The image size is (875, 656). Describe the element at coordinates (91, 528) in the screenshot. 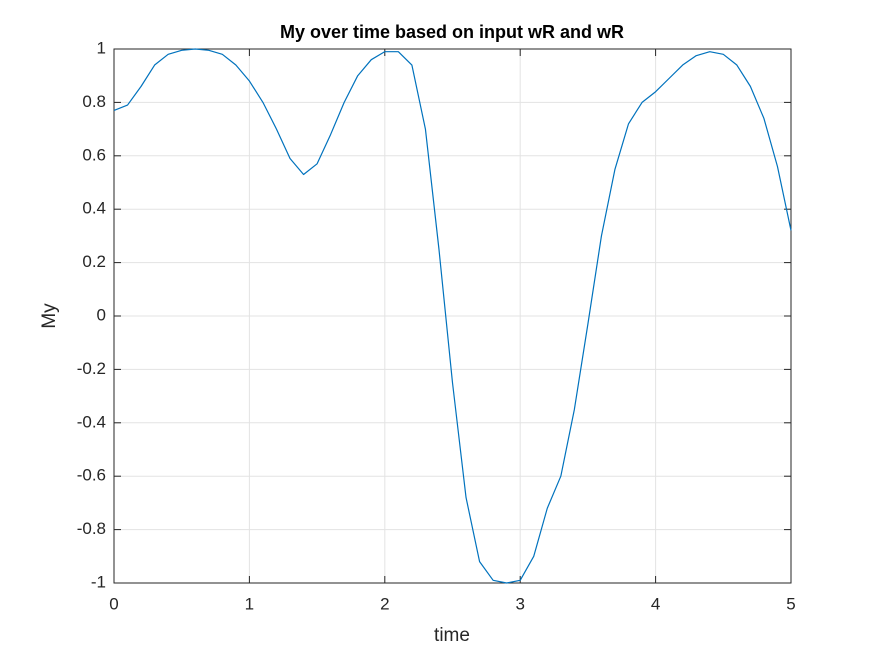

I see `y-tick-label: -0.8` at that location.